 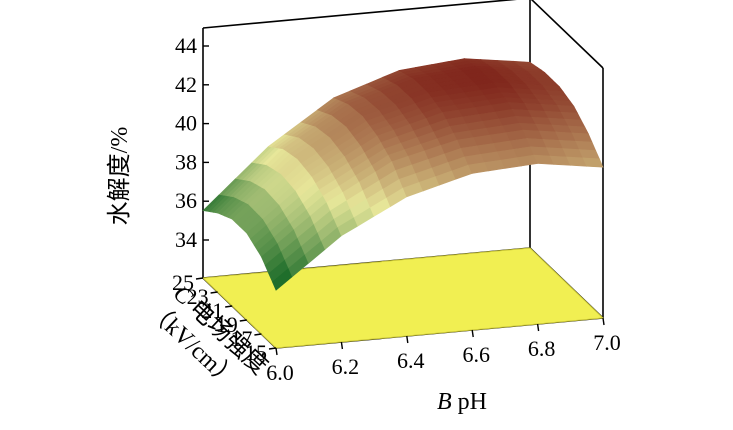 I want to click on z-tick-label: 34, so click(x=186, y=239).